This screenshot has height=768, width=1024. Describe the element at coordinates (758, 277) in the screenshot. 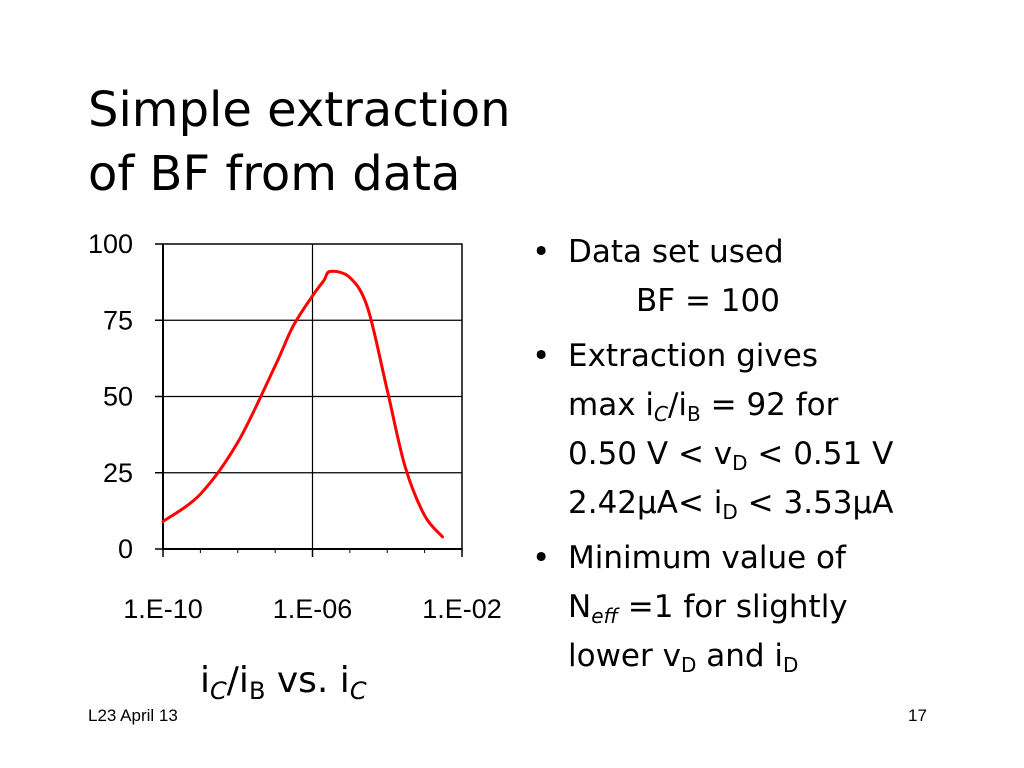

I see `bullet-data-set: Data set used BF = 100` at that location.